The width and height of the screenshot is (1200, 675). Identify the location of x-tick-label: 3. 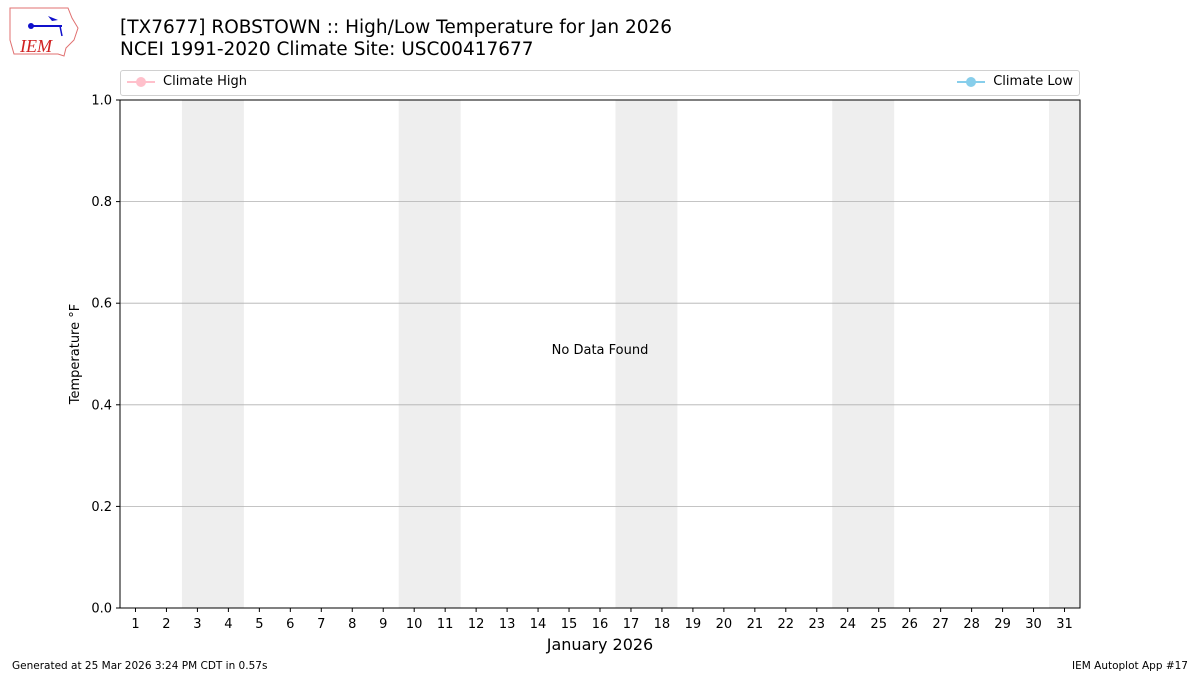
(197, 624).